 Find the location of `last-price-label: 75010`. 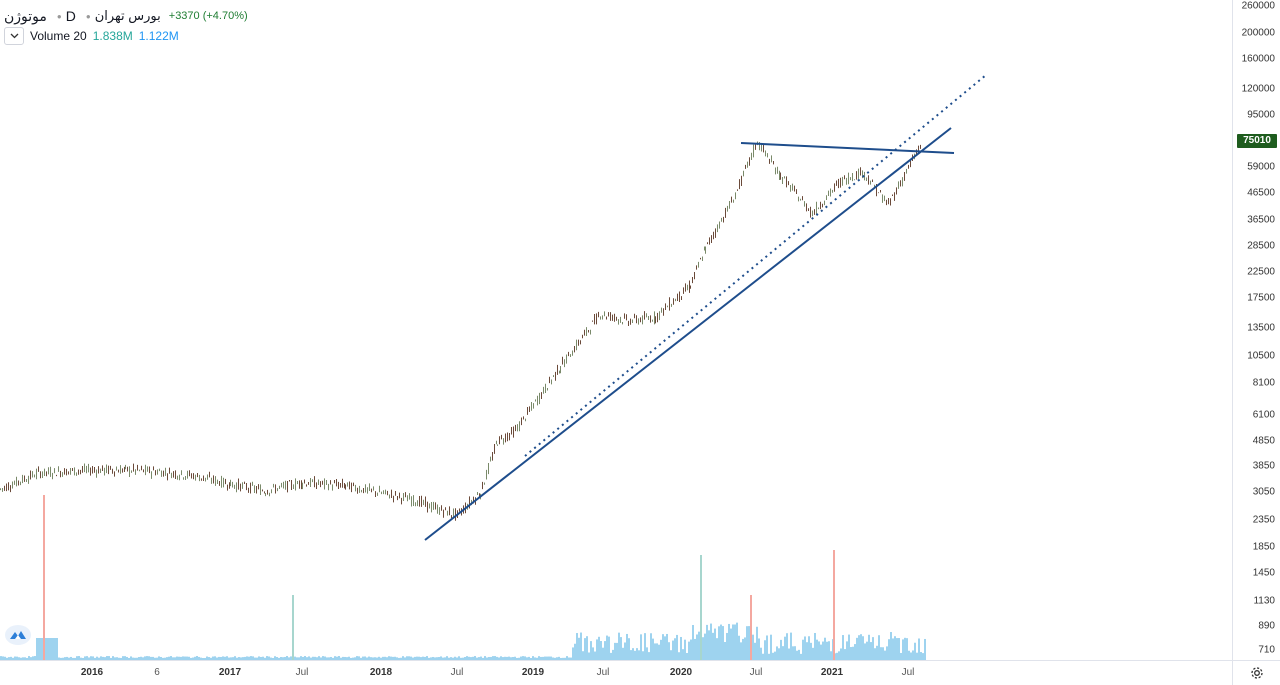

last-price-label: 75010 is located at coordinates (1257, 141).